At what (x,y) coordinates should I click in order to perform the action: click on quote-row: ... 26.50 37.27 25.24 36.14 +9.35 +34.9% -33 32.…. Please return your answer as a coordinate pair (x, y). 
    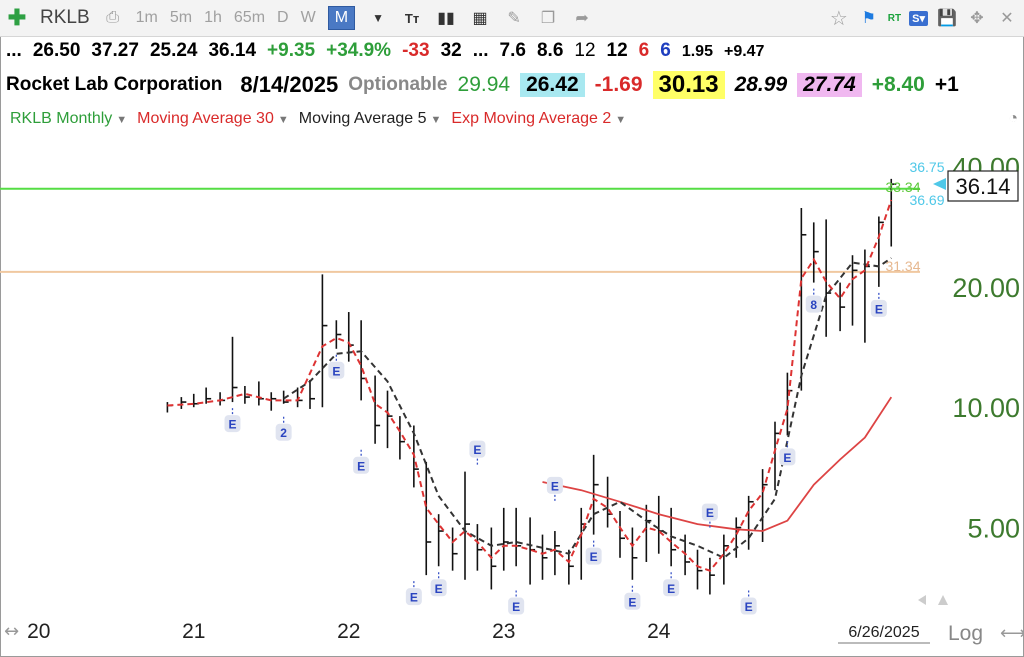
    Looking at the image, I should click on (390, 53).